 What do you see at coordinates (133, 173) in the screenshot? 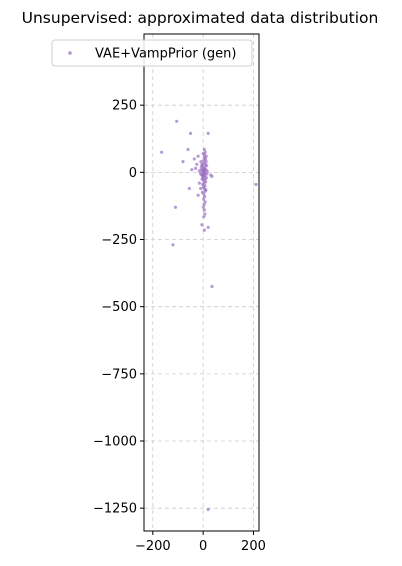
I see `y-tick-label: 0` at bounding box center [133, 173].